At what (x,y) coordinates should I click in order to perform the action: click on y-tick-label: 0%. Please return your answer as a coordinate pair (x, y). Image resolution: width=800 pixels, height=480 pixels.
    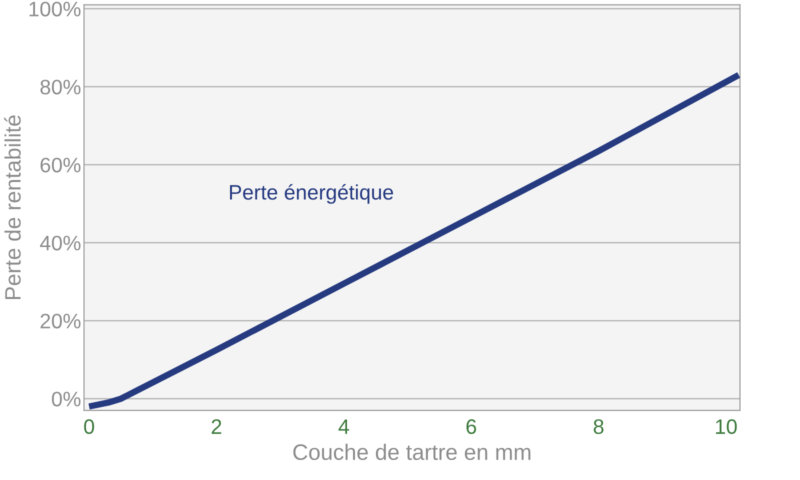
    Looking at the image, I should click on (66, 399).